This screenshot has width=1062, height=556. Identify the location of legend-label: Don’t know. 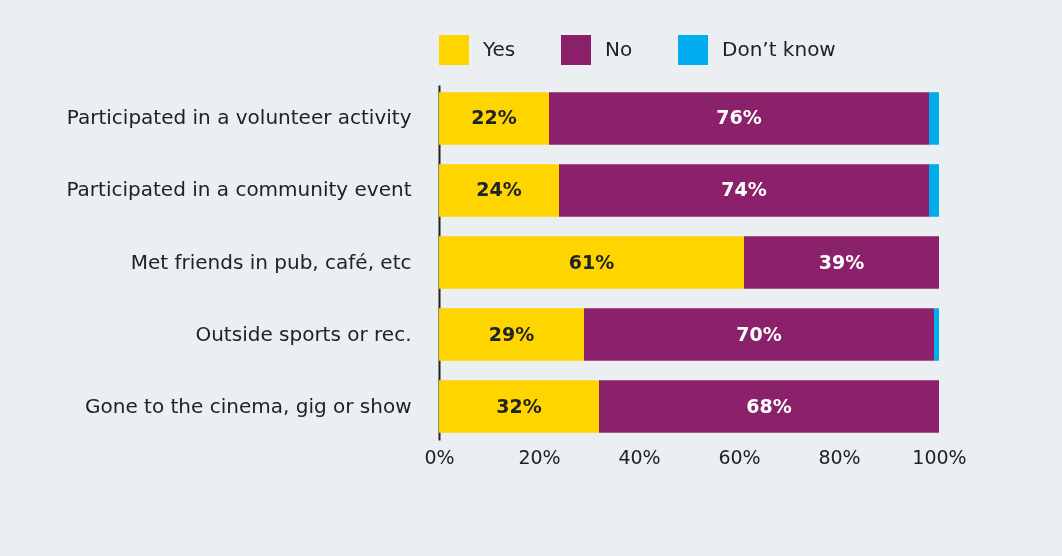
(779, 49).